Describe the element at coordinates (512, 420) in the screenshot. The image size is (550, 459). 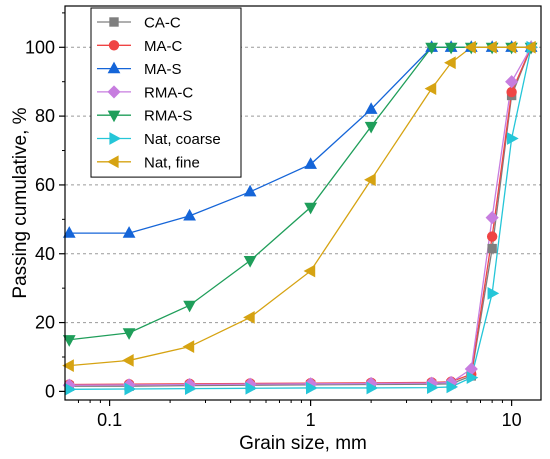
I see `x-tick-label-10: 10` at that location.